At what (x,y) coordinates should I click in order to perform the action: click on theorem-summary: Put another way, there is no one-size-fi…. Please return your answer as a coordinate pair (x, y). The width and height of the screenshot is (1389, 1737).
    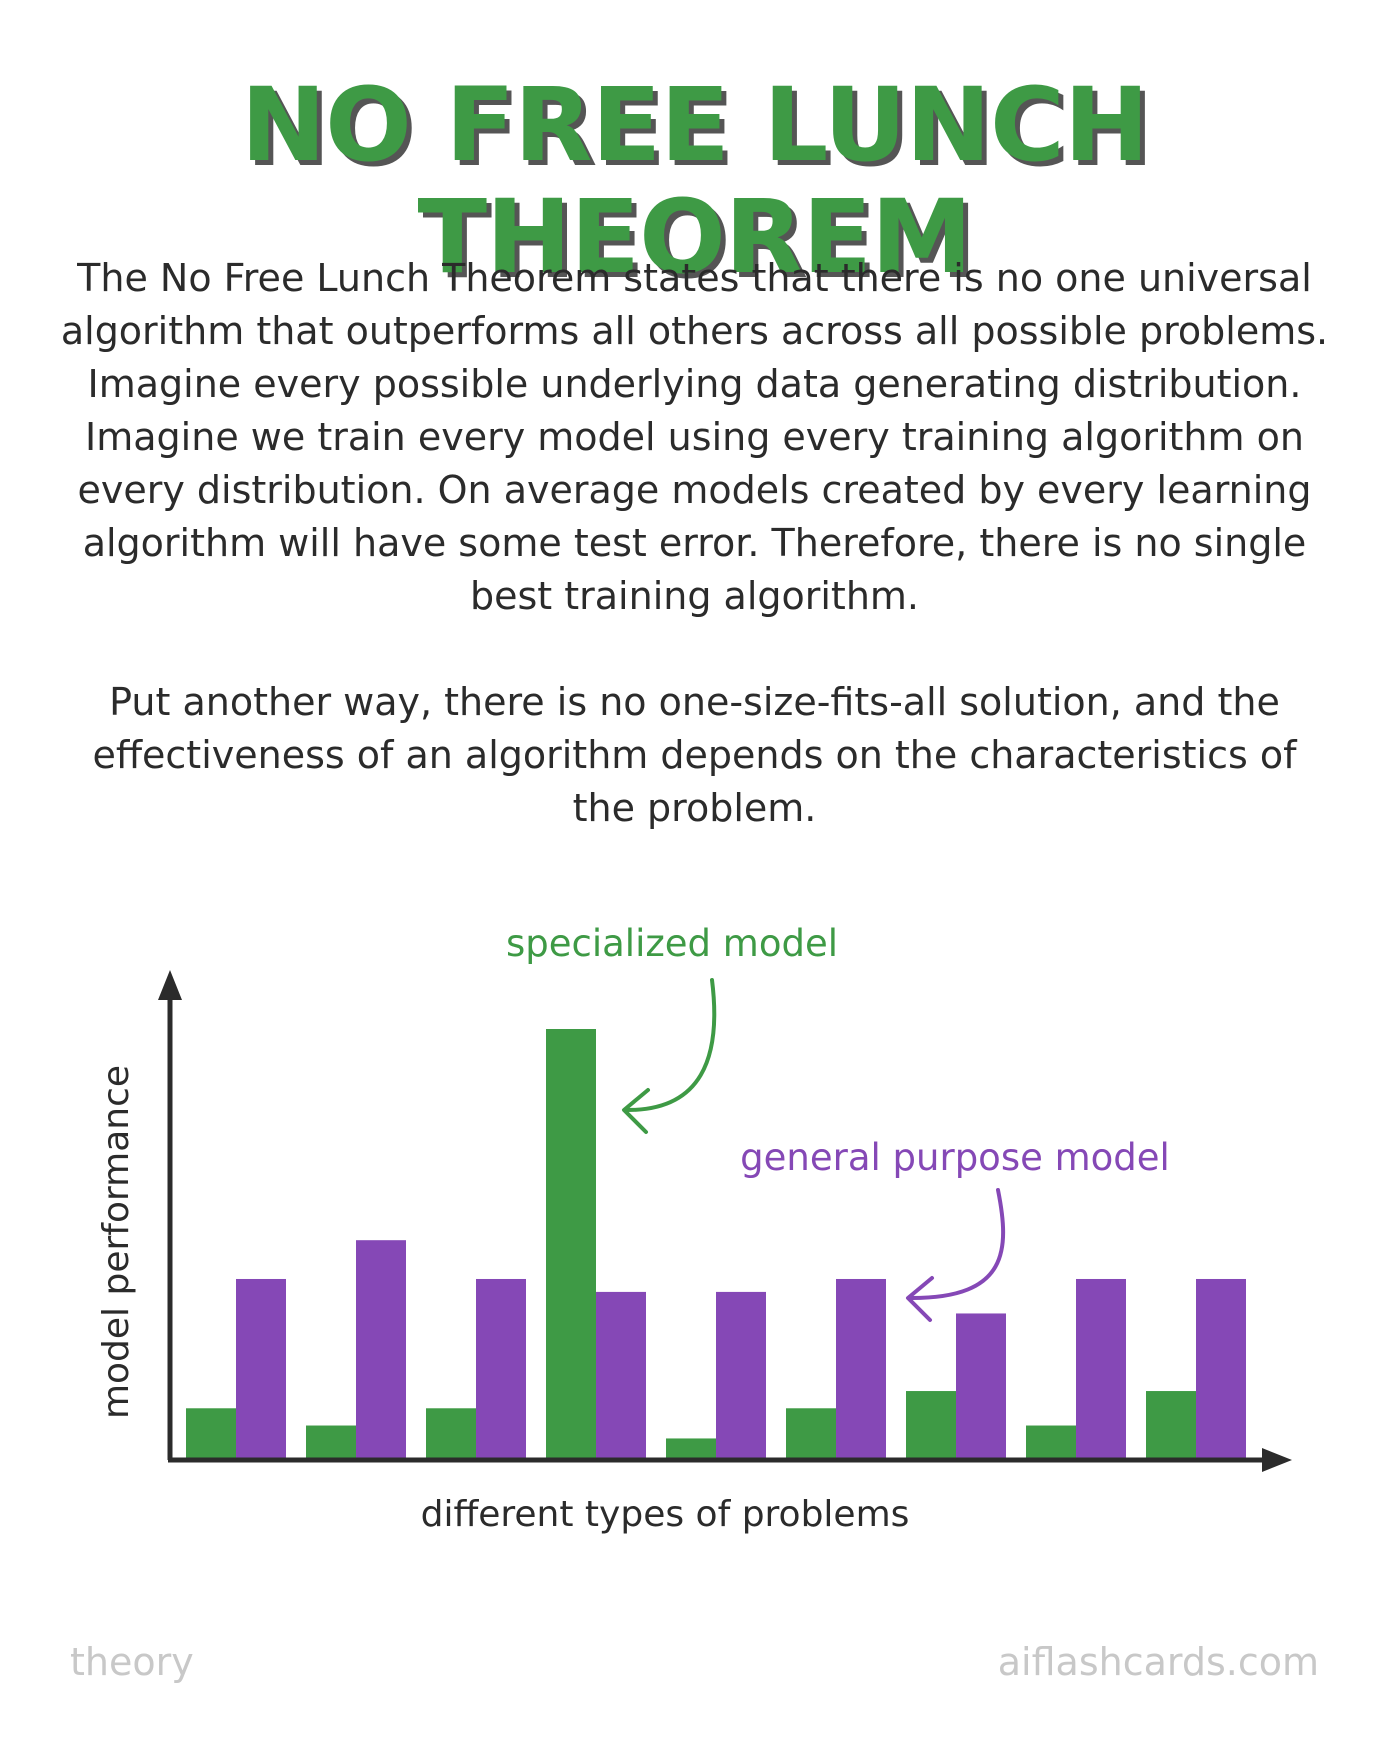
    Looking at the image, I should click on (694, 755).